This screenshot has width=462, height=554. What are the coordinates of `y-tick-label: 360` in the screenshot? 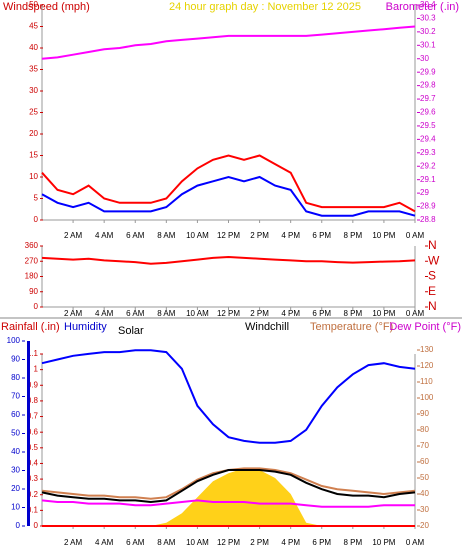 It's located at (32, 245).